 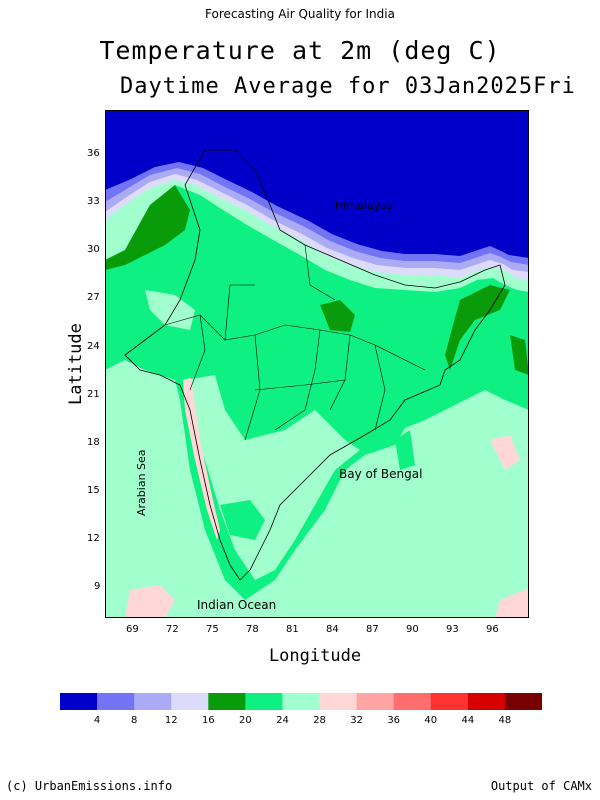 What do you see at coordinates (93, 490) in the screenshot?
I see `y-tick: 15` at bounding box center [93, 490].